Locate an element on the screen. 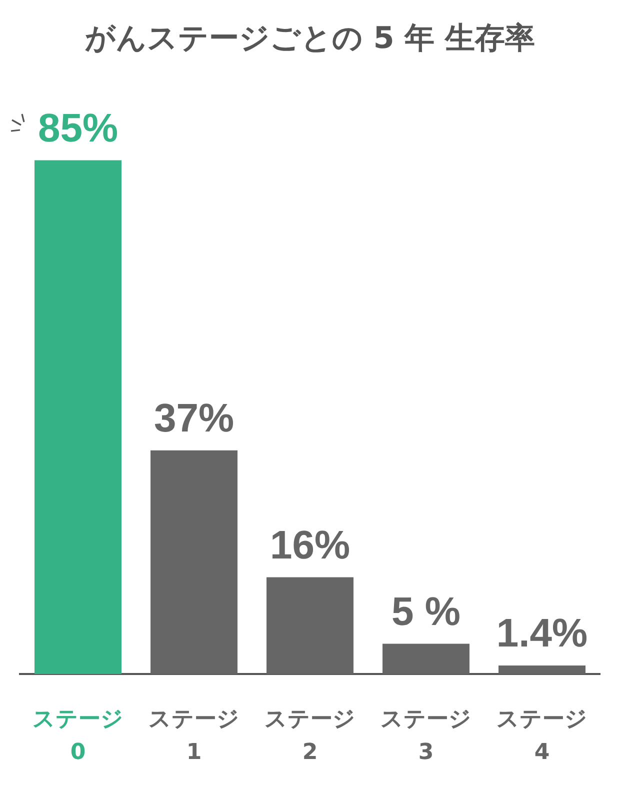 This screenshot has height=800, width=620. x-tick-label: ステージ 3 is located at coordinates (426, 736).